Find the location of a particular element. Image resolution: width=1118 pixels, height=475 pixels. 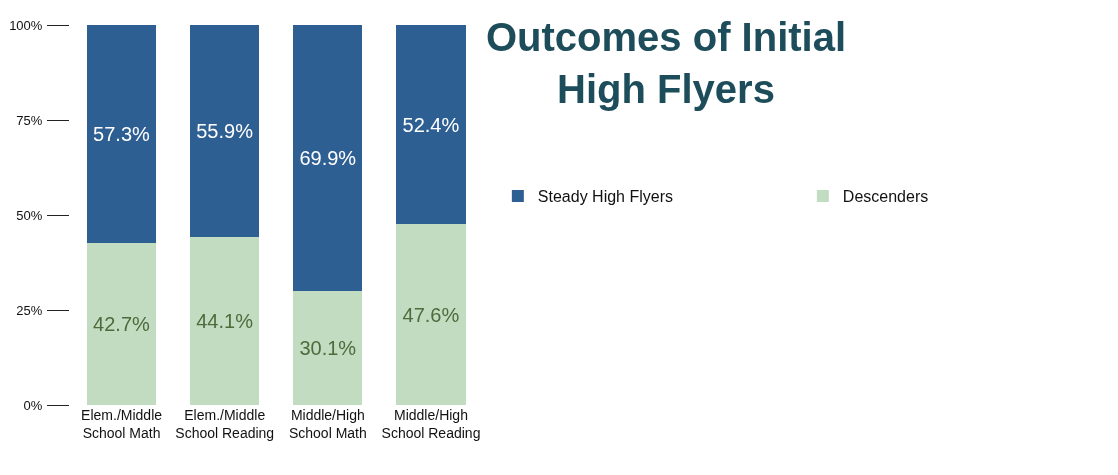

y-tick-label: 75% is located at coordinates (29, 120).